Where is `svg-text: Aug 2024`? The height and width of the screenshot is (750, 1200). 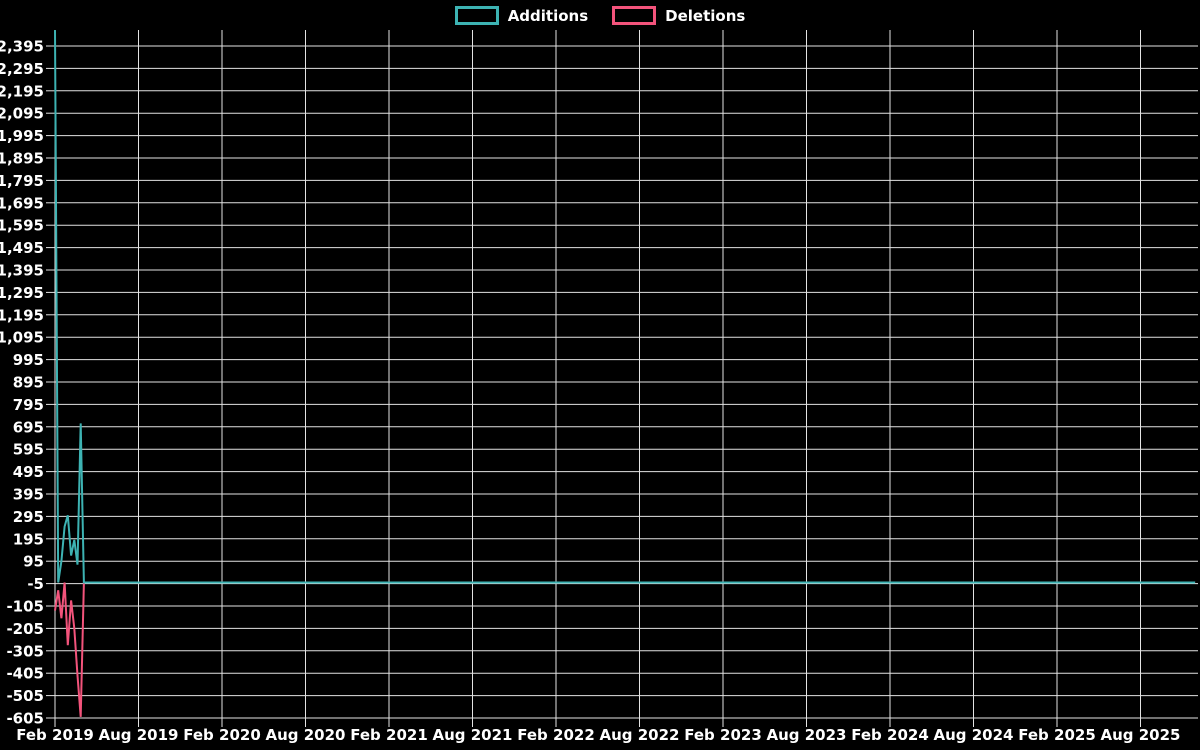 svg-text: Aug 2024 is located at coordinates (974, 735).